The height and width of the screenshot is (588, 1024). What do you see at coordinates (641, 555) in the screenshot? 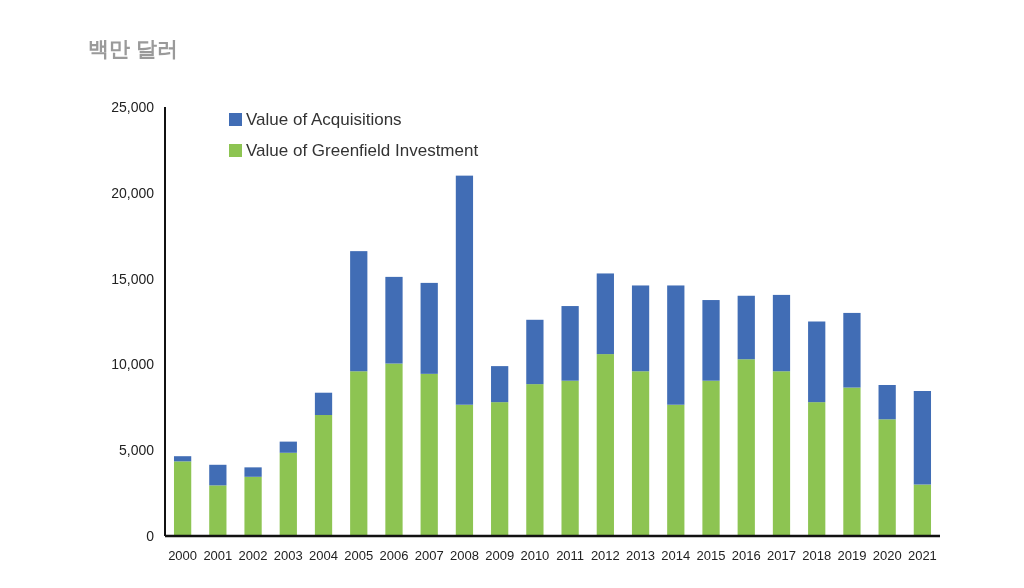
I see `x-tick-label: 2013` at bounding box center [641, 555].